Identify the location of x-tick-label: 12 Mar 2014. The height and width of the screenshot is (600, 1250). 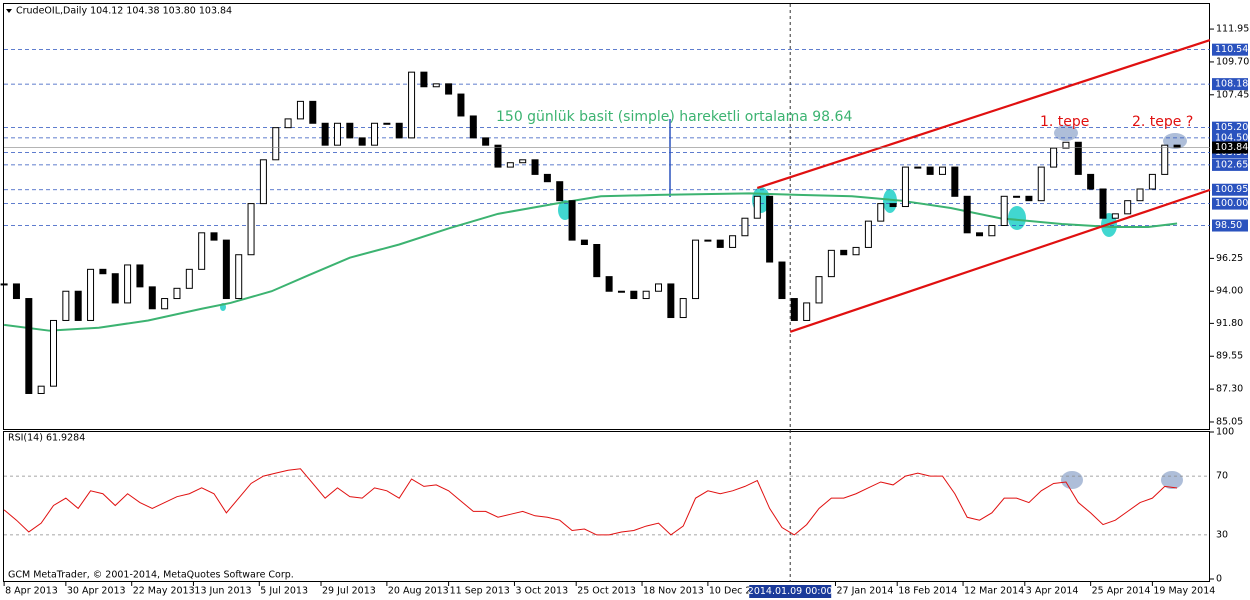
(994, 591).